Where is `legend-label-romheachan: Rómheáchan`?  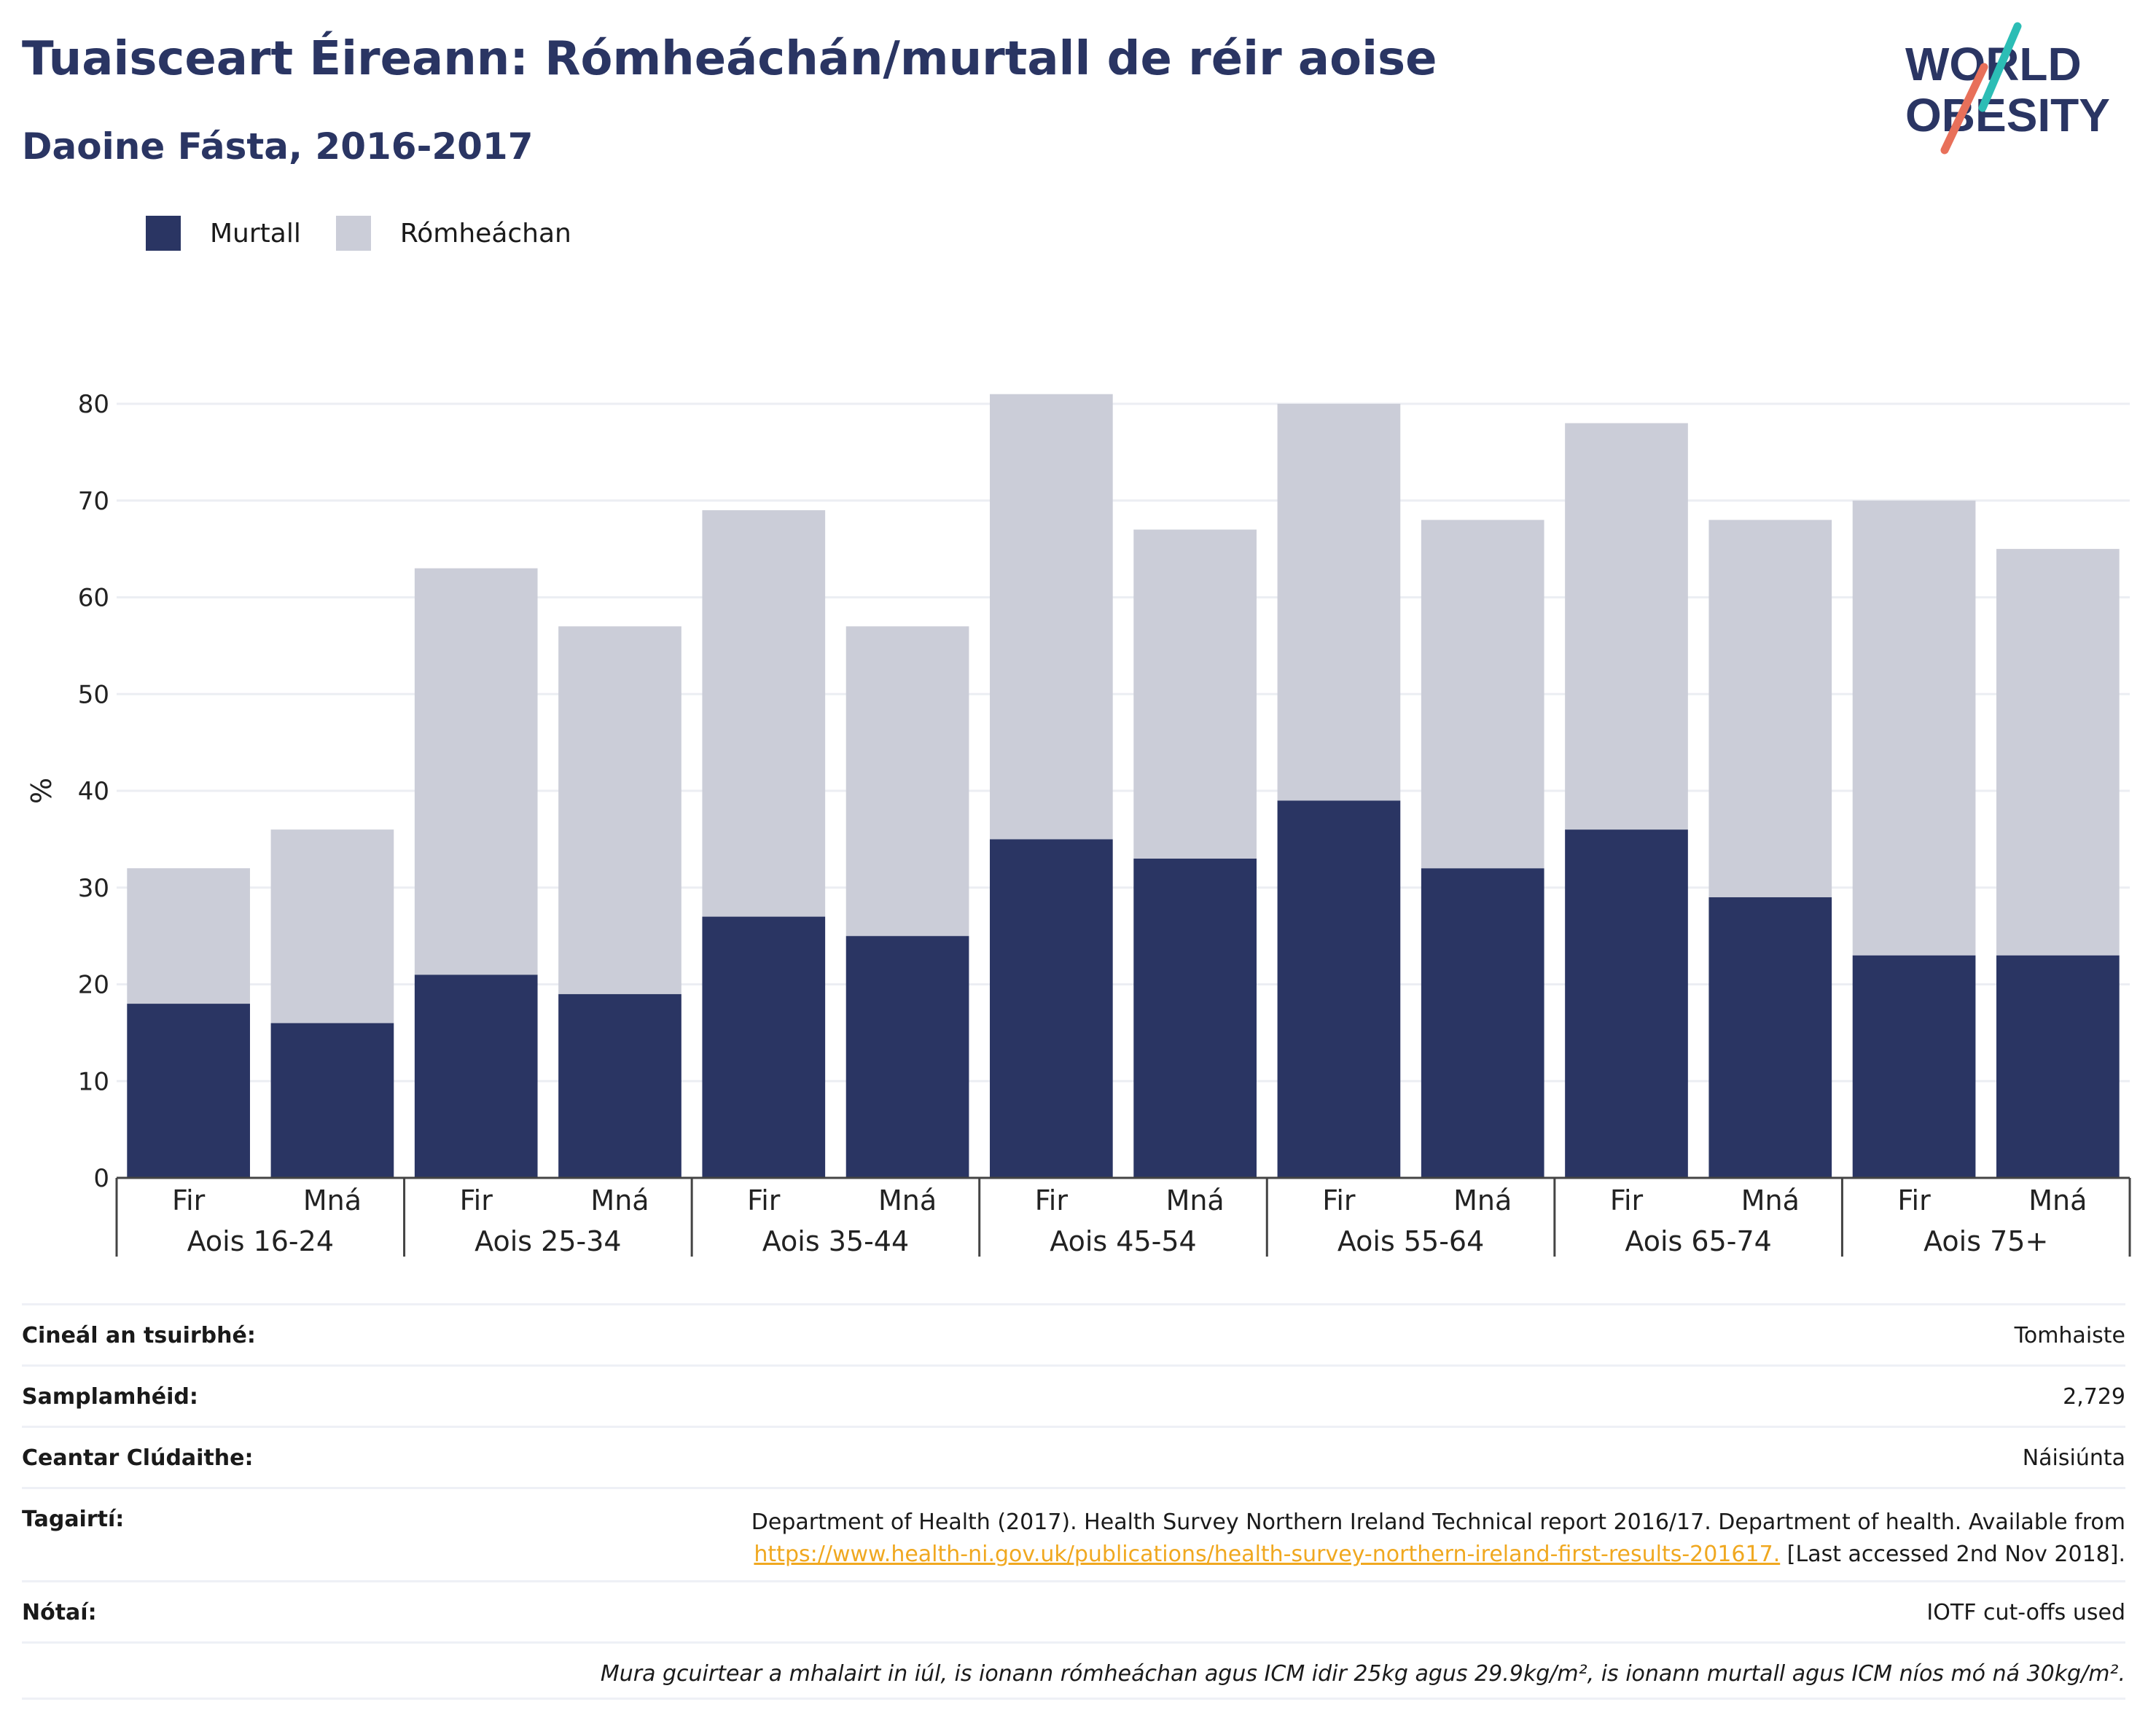 legend-label-romheachan: Rómheáchan is located at coordinates (485, 234).